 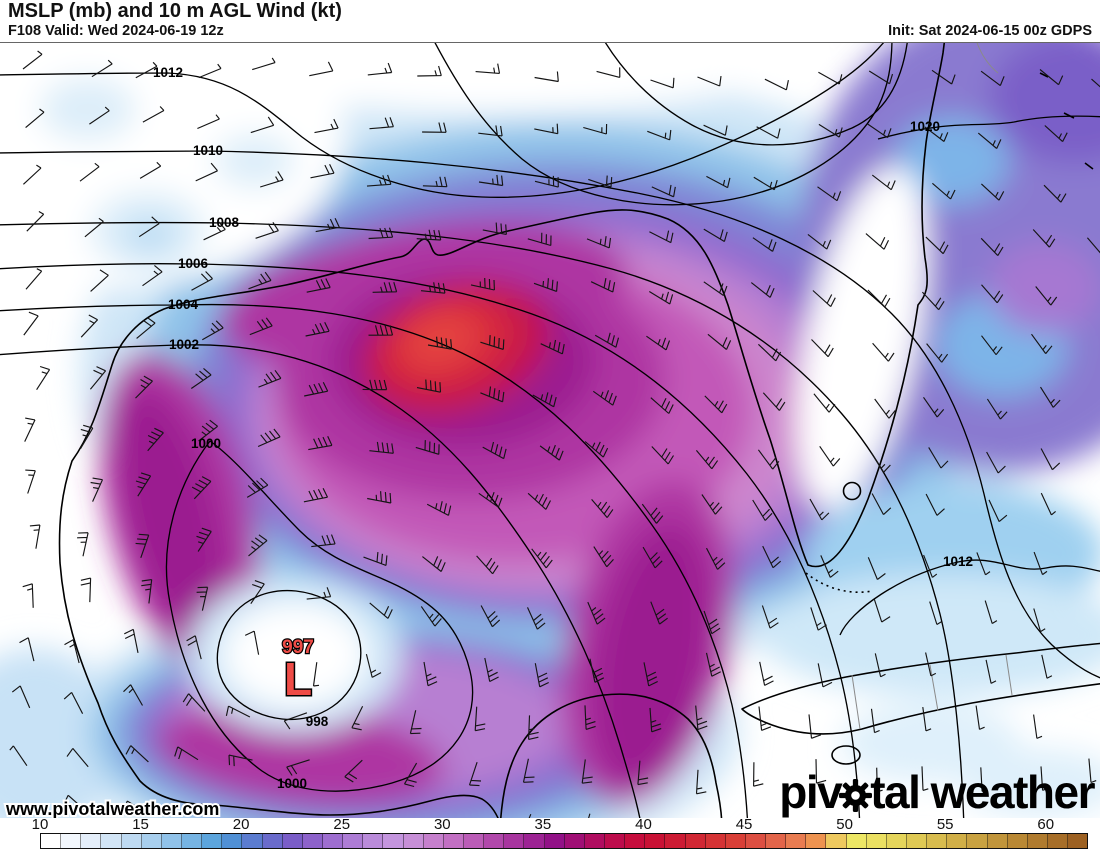 What do you see at coordinates (920, 688) in the screenshot?
I see `cuba-coastline` at bounding box center [920, 688].